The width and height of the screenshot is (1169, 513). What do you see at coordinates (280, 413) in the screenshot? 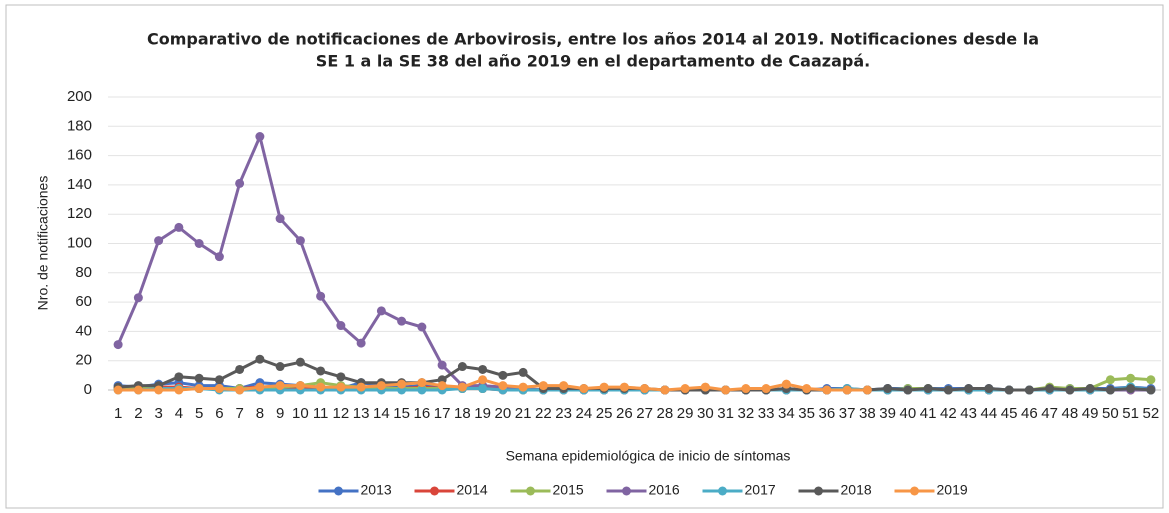
I see `x-tick-label: 9` at bounding box center [280, 413].